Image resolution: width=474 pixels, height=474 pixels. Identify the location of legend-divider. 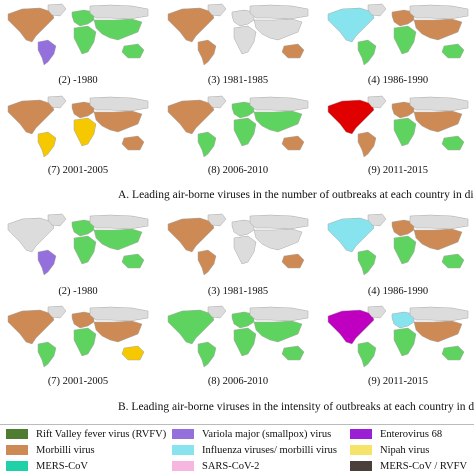
(237, 424).